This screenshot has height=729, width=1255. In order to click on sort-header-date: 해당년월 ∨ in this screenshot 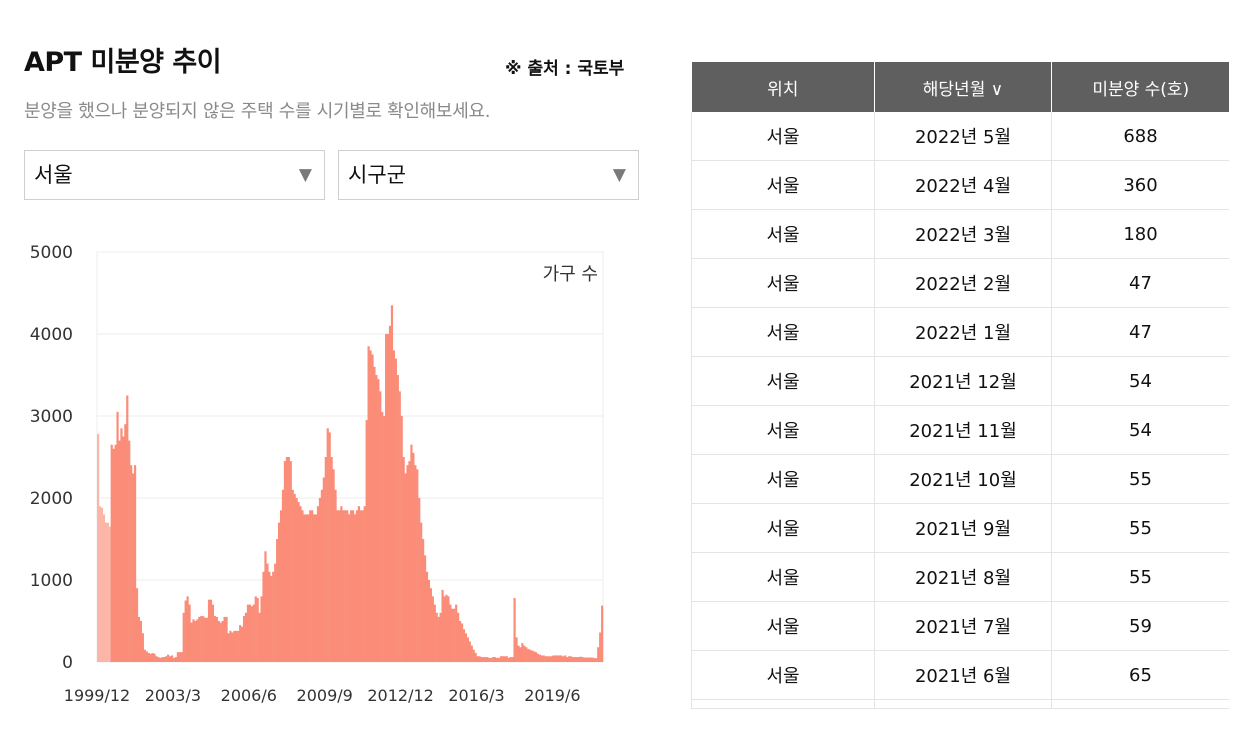, I will do `click(963, 87)`.